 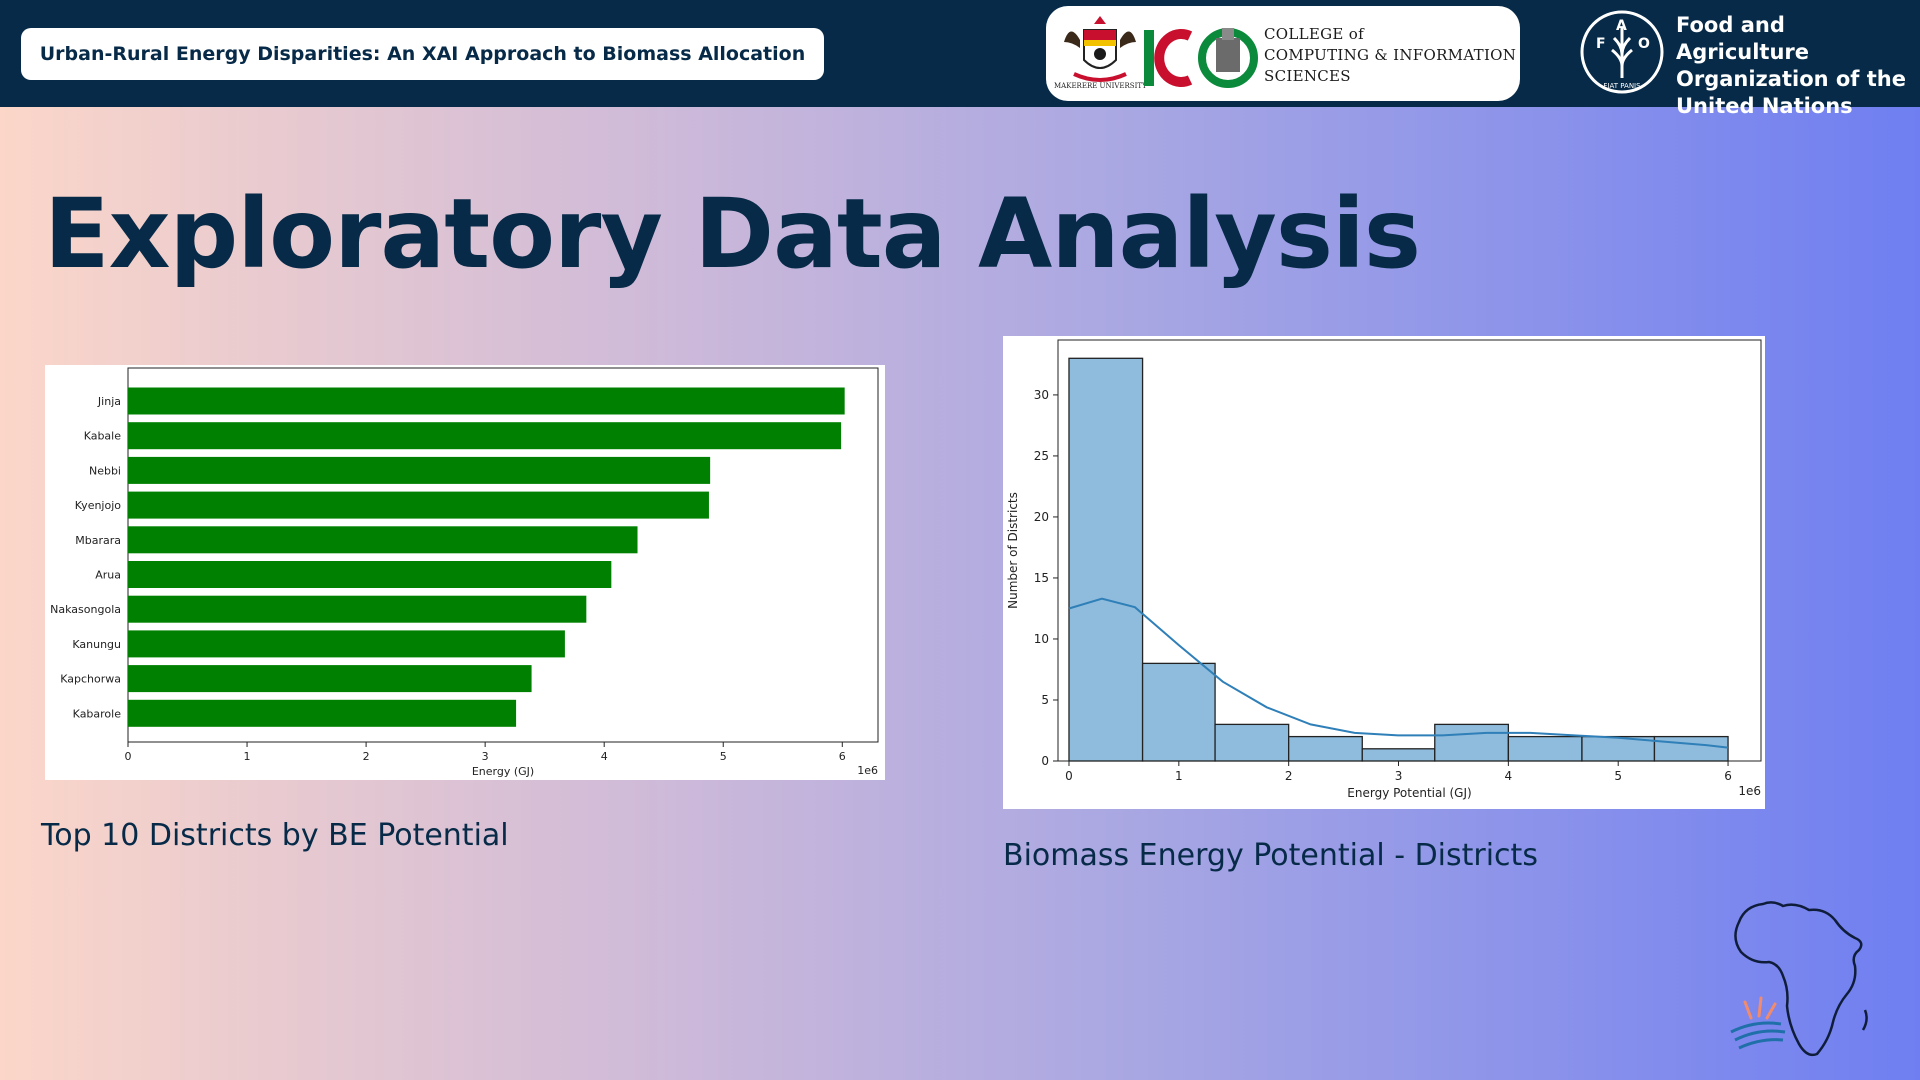 What do you see at coordinates (1799, 979) in the screenshot?
I see `africa-map-icon` at bounding box center [1799, 979].